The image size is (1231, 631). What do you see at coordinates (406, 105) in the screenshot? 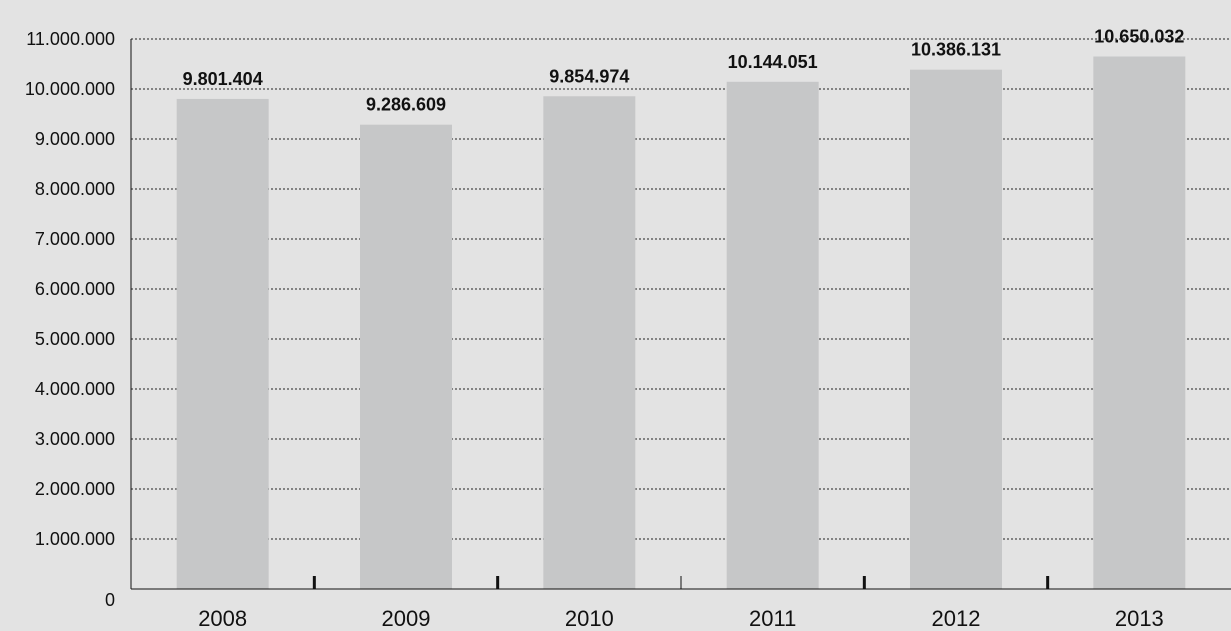
I see `data-label: 9.286.609` at bounding box center [406, 105].